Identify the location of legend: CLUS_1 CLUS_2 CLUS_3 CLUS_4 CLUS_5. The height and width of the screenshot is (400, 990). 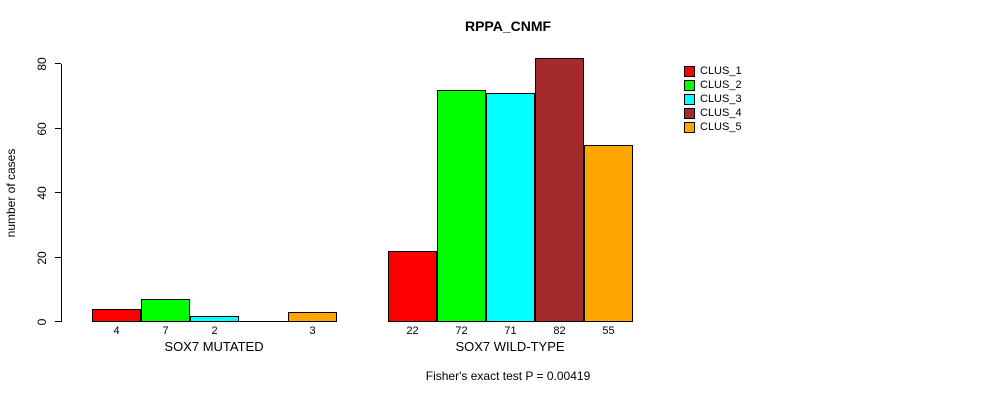
(713, 99).